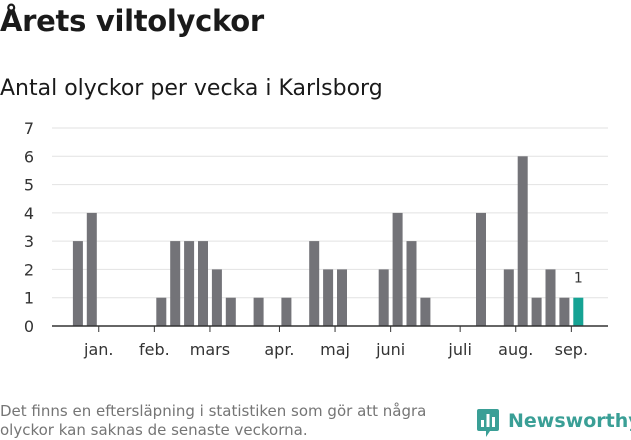 Image resolution: width=631 pixels, height=440 pixels. I want to click on y-tick-label-5: 5, so click(29, 185).